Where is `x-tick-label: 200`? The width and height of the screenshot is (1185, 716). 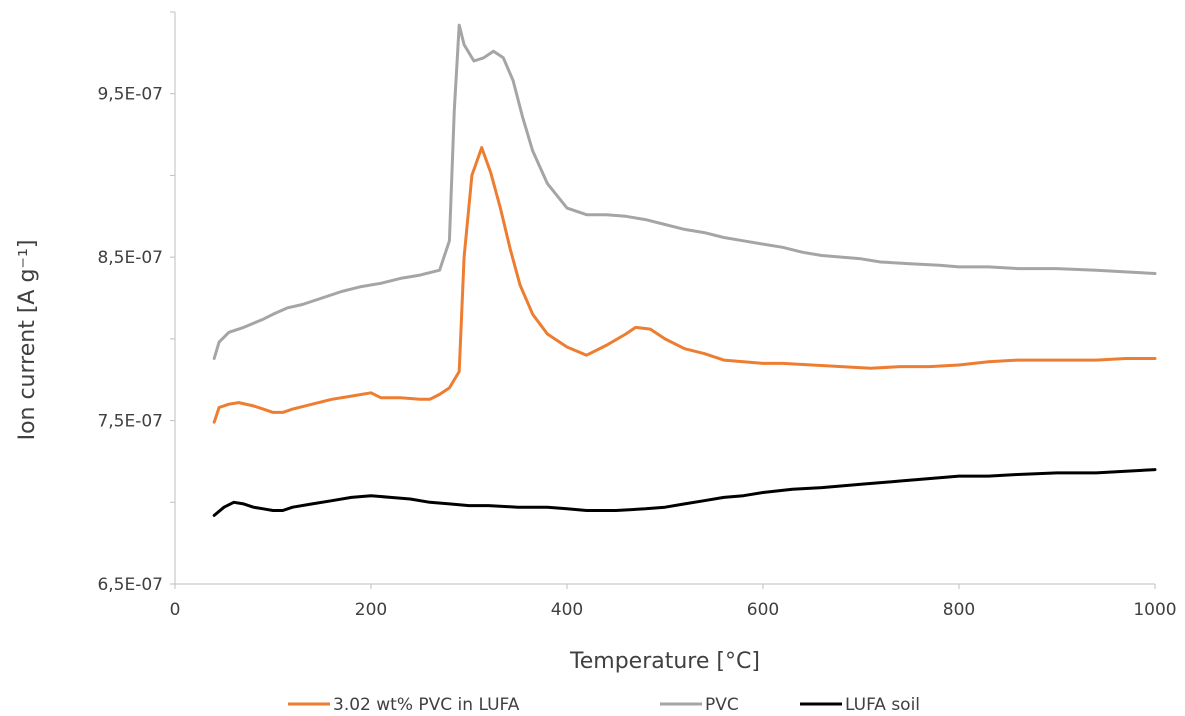
x-tick-label: 200 is located at coordinates (371, 610).